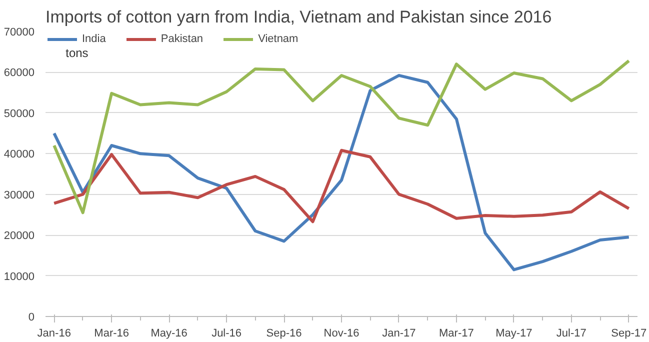 The image size is (649, 342). Describe the element at coordinates (77, 53) in the screenshot. I see `annotation: tons` at that location.